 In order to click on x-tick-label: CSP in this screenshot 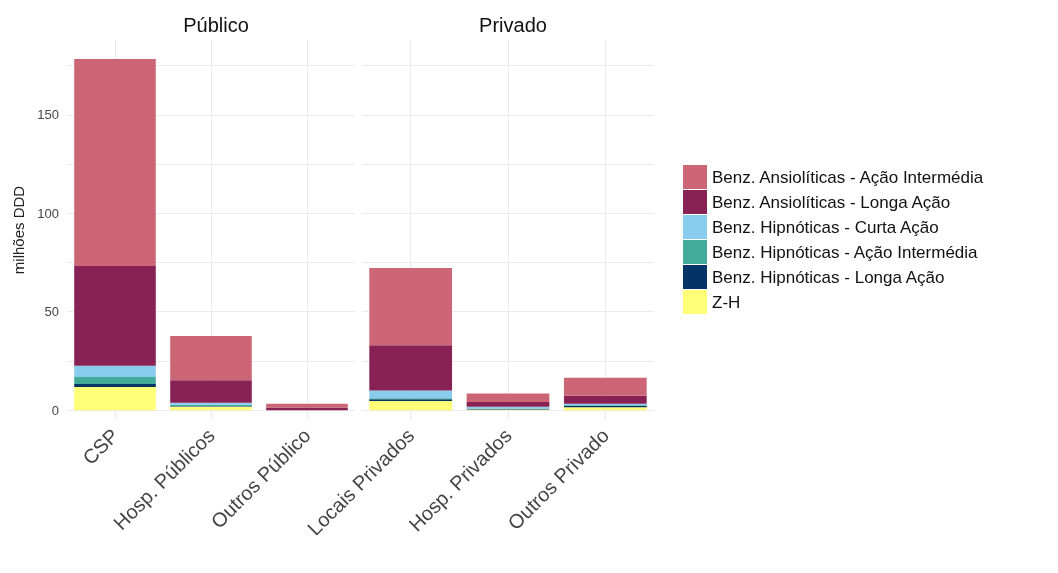, I will do `click(100, 446)`.